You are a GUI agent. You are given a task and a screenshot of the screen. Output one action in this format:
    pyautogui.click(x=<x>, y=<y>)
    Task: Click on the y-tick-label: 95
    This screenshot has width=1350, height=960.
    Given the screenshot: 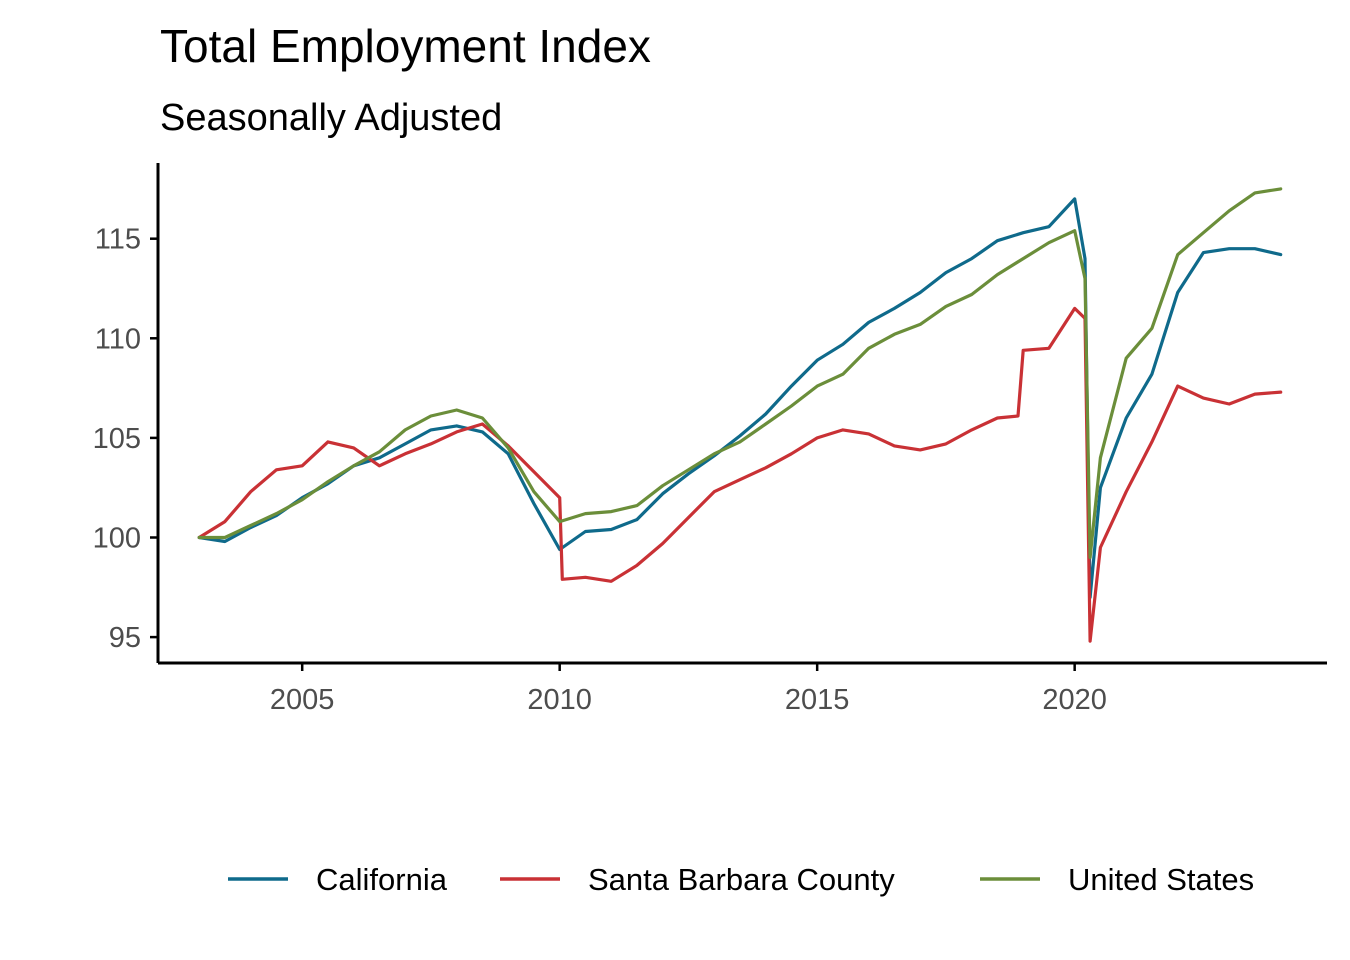 What is the action you would take?
    pyautogui.click(x=125, y=638)
    